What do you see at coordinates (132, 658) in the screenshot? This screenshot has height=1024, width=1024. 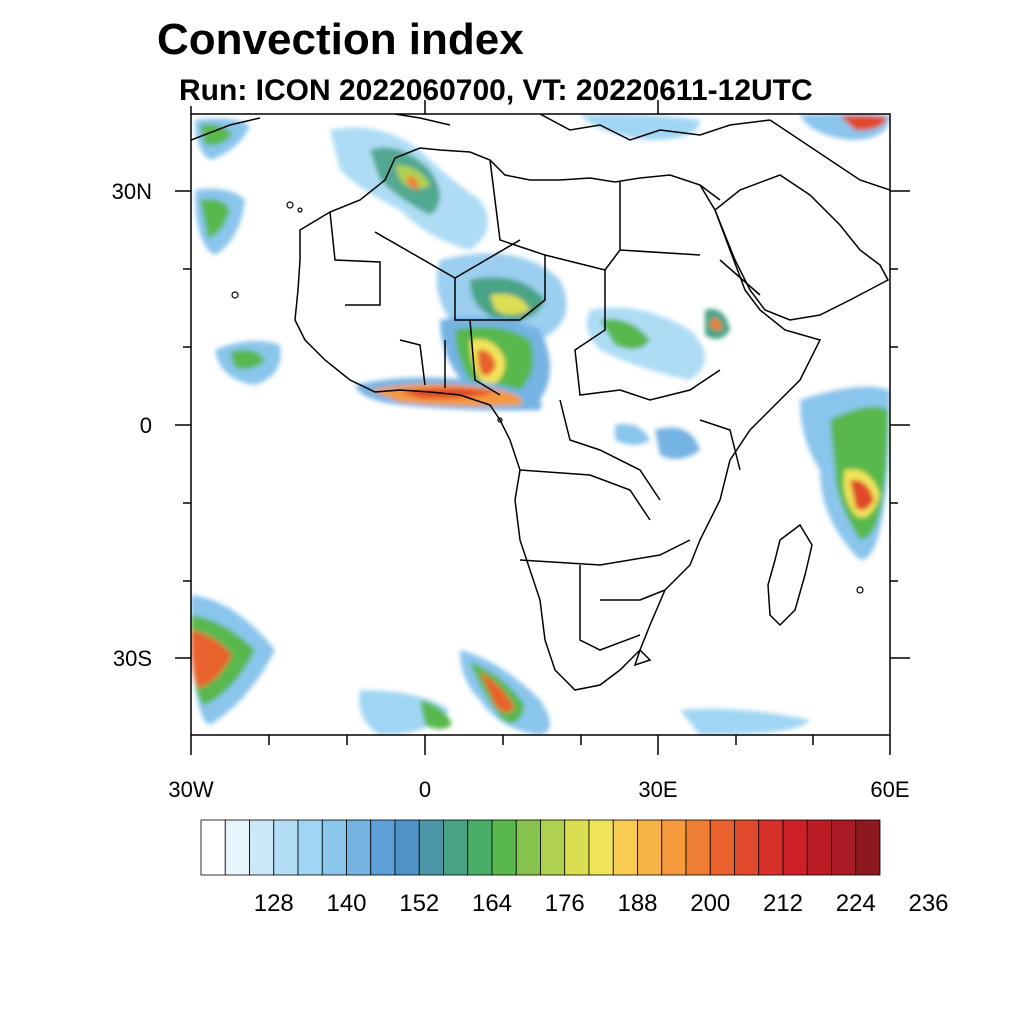 I see `lat-label-30s: 30S` at bounding box center [132, 658].